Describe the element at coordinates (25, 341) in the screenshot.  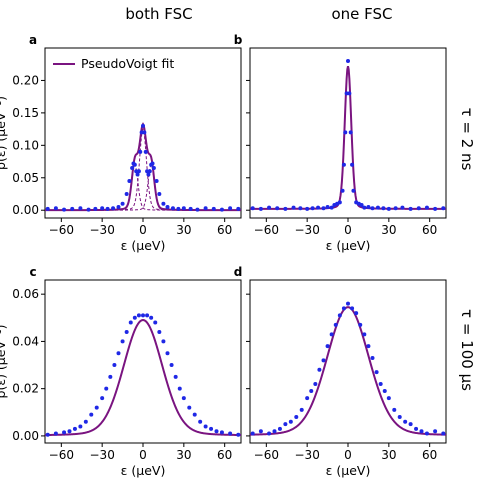
I see `y-tick-label: 0.04` at that location.